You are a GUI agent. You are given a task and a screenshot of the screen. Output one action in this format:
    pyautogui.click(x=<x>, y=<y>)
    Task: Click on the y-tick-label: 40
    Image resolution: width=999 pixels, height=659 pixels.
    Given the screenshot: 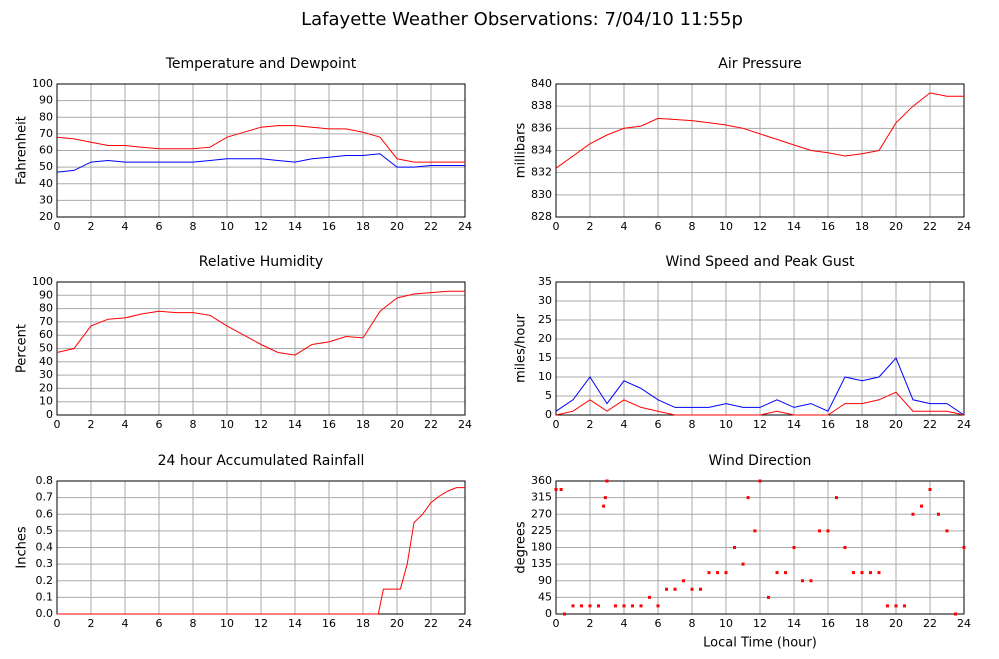 What is the action you would take?
    pyautogui.click(x=46, y=361)
    